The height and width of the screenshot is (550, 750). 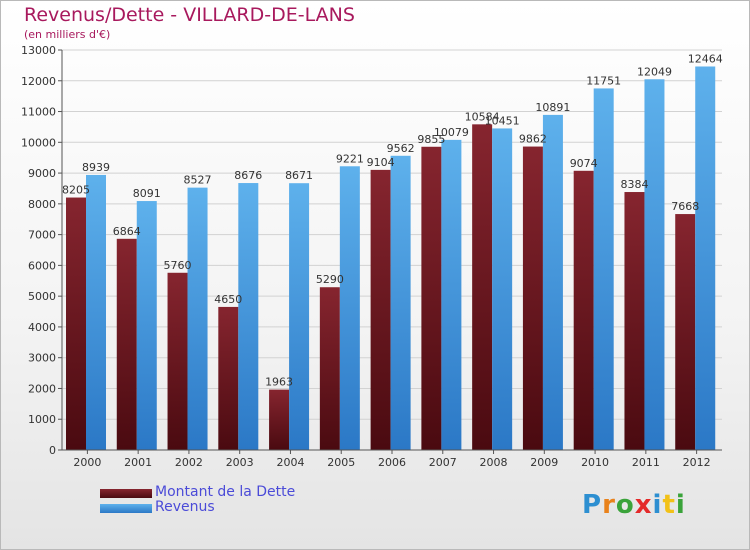 I want to click on x-tick-label: 2010, so click(x=595, y=462).